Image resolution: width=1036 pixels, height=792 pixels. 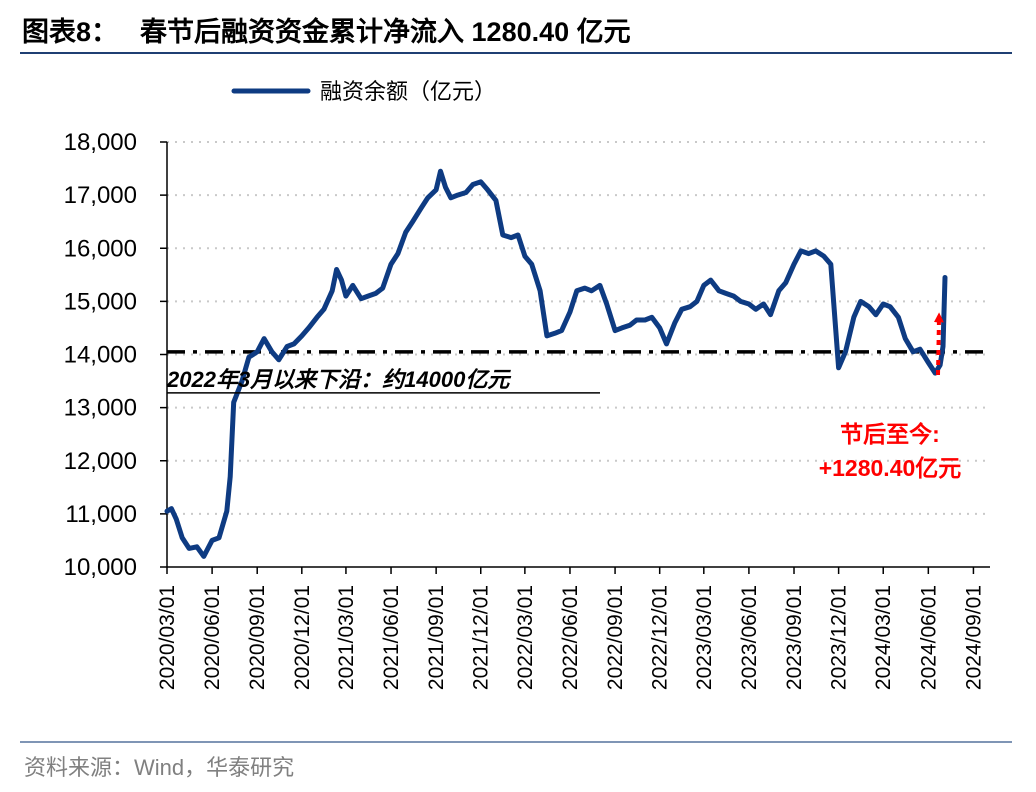 What do you see at coordinates (100, 248) in the screenshot?
I see `y-tick-label: 16,000` at bounding box center [100, 248].